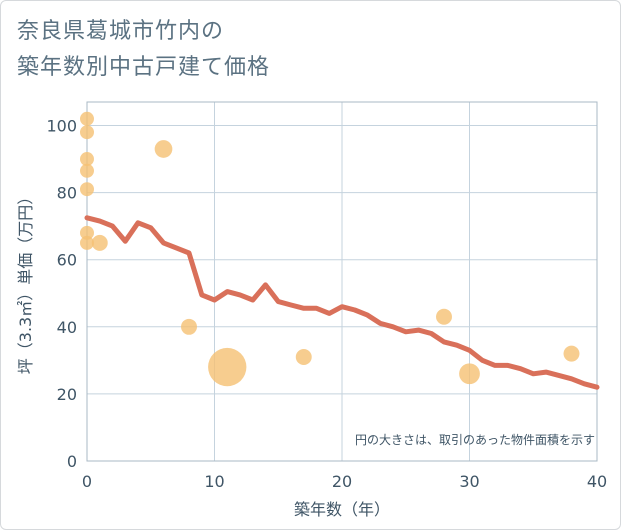 The width and height of the screenshot is (621, 530). Describe the element at coordinates (67, 193) in the screenshot. I see `y-tick-label: 80` at that location.